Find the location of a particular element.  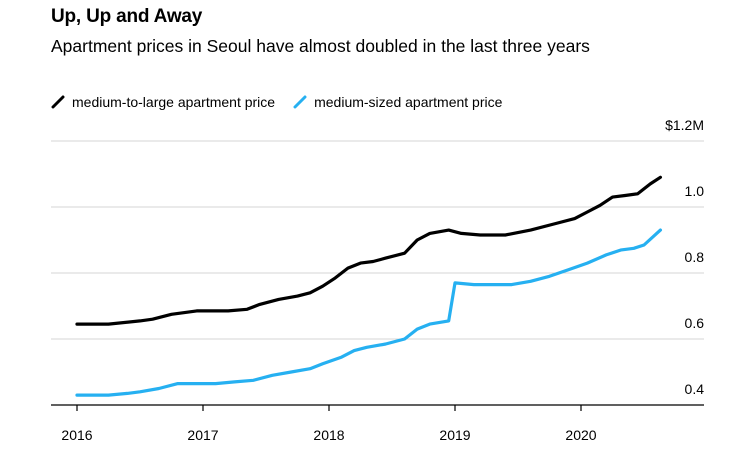

y-tick-label: 0.6 is located at coordinates (695, 323).